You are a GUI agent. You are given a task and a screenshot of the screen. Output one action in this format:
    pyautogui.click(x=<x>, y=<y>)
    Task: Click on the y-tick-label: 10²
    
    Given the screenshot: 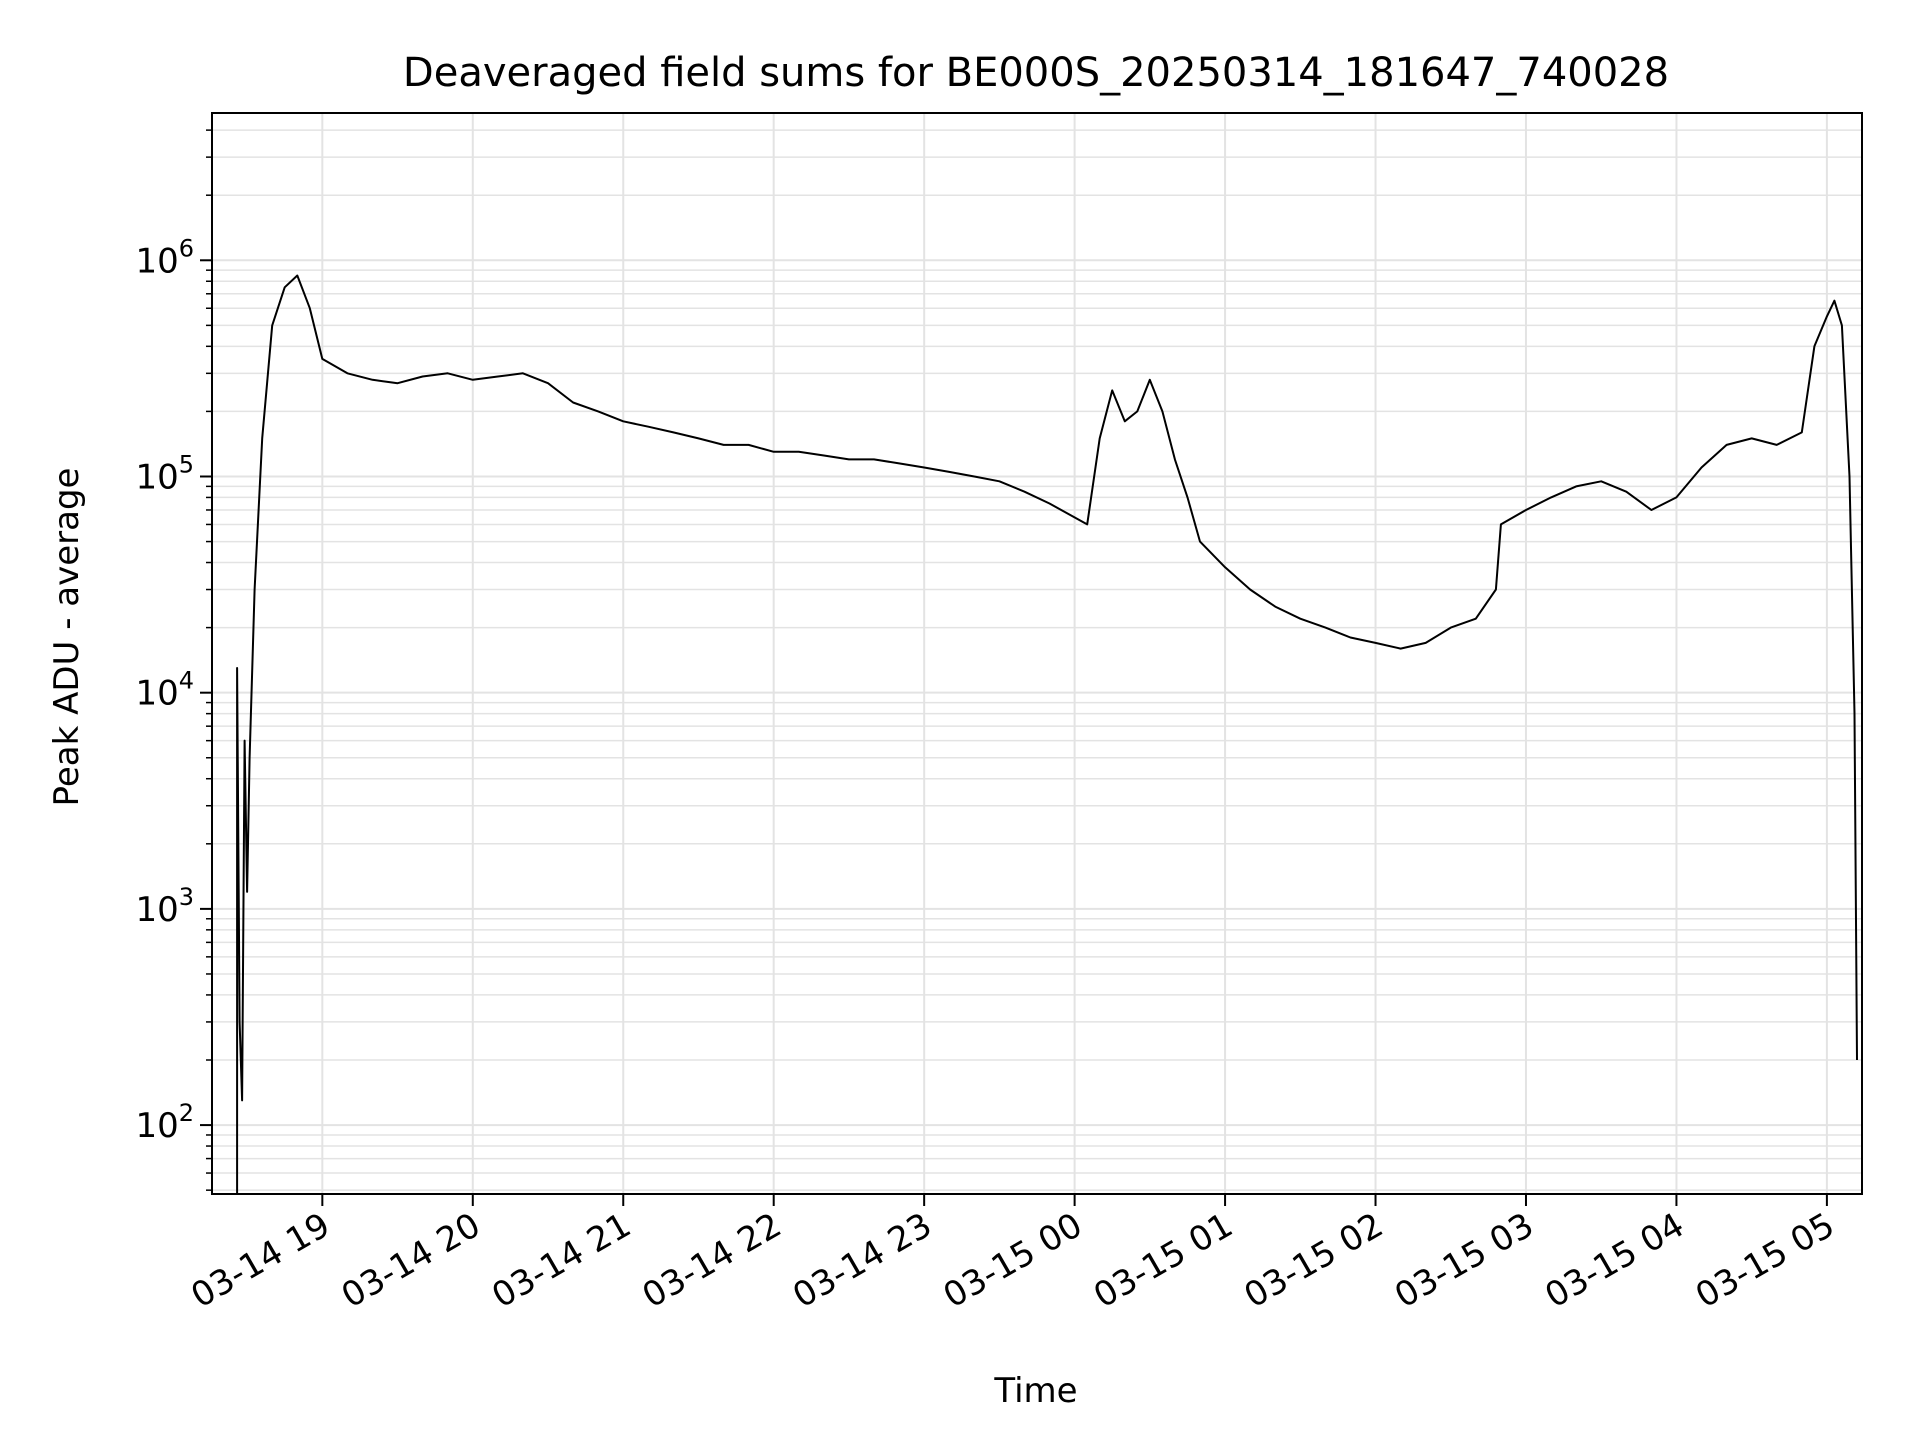 What is the action you would take?
    pyautogui.click(x=164, y=1122)
    